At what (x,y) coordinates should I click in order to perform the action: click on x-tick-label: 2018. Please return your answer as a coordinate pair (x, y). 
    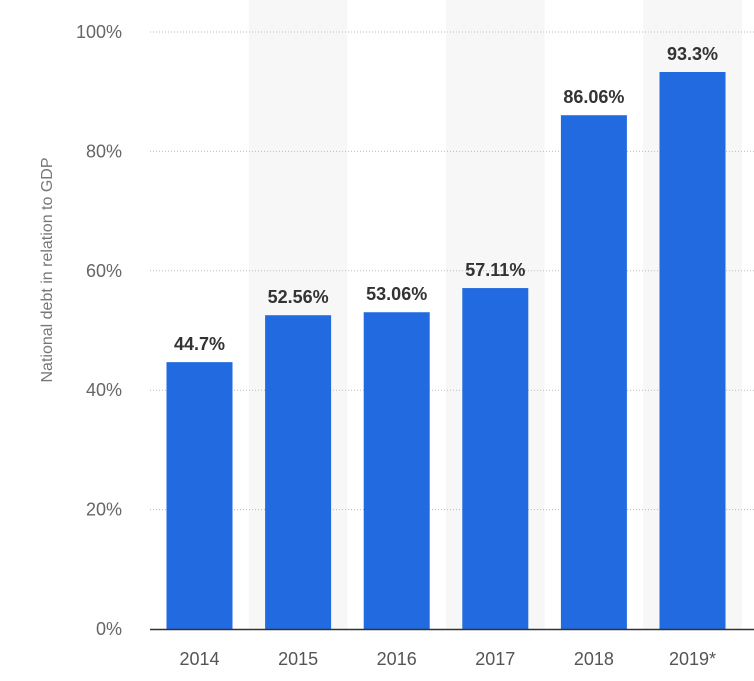
    Looking at the image, I should click on (594, 659).